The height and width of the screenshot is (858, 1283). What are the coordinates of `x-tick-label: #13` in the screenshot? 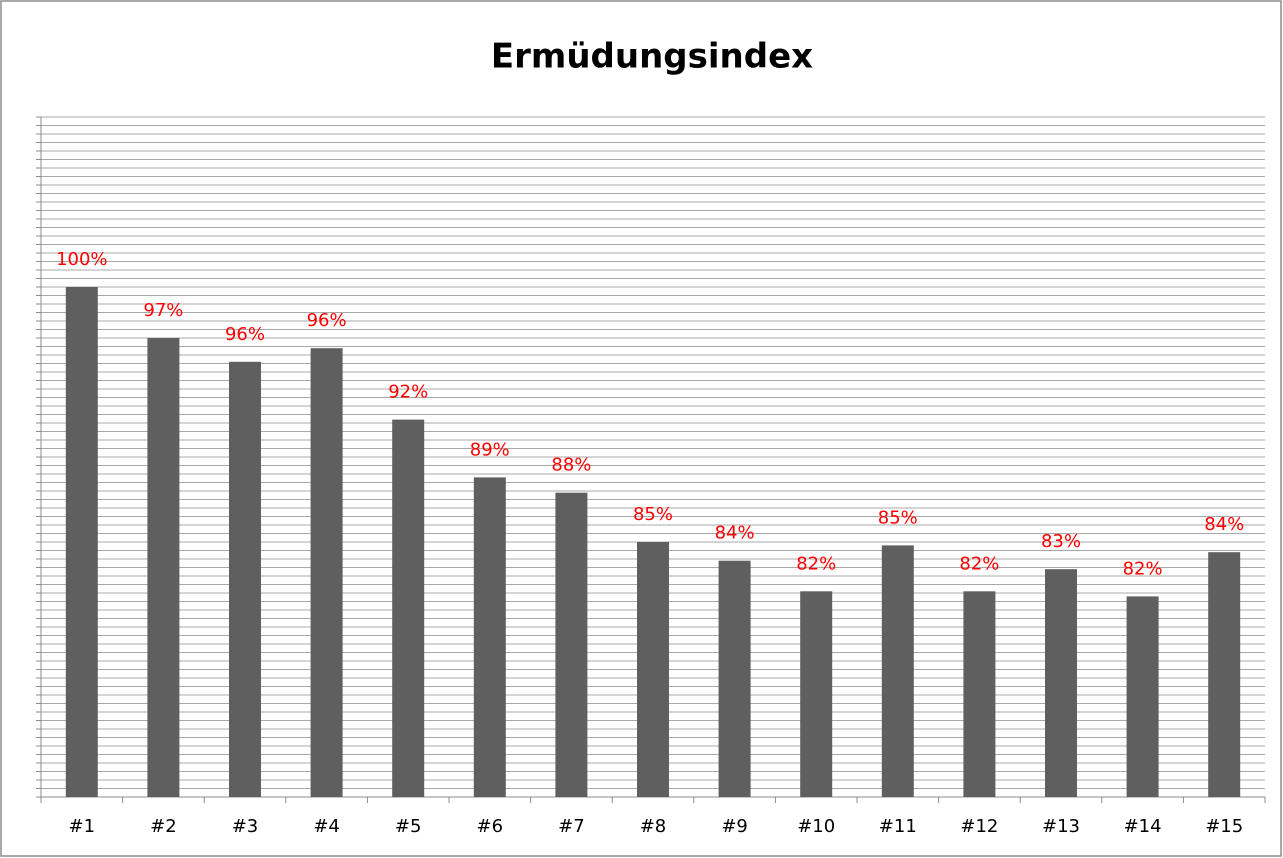 It's located at (1061, 826).